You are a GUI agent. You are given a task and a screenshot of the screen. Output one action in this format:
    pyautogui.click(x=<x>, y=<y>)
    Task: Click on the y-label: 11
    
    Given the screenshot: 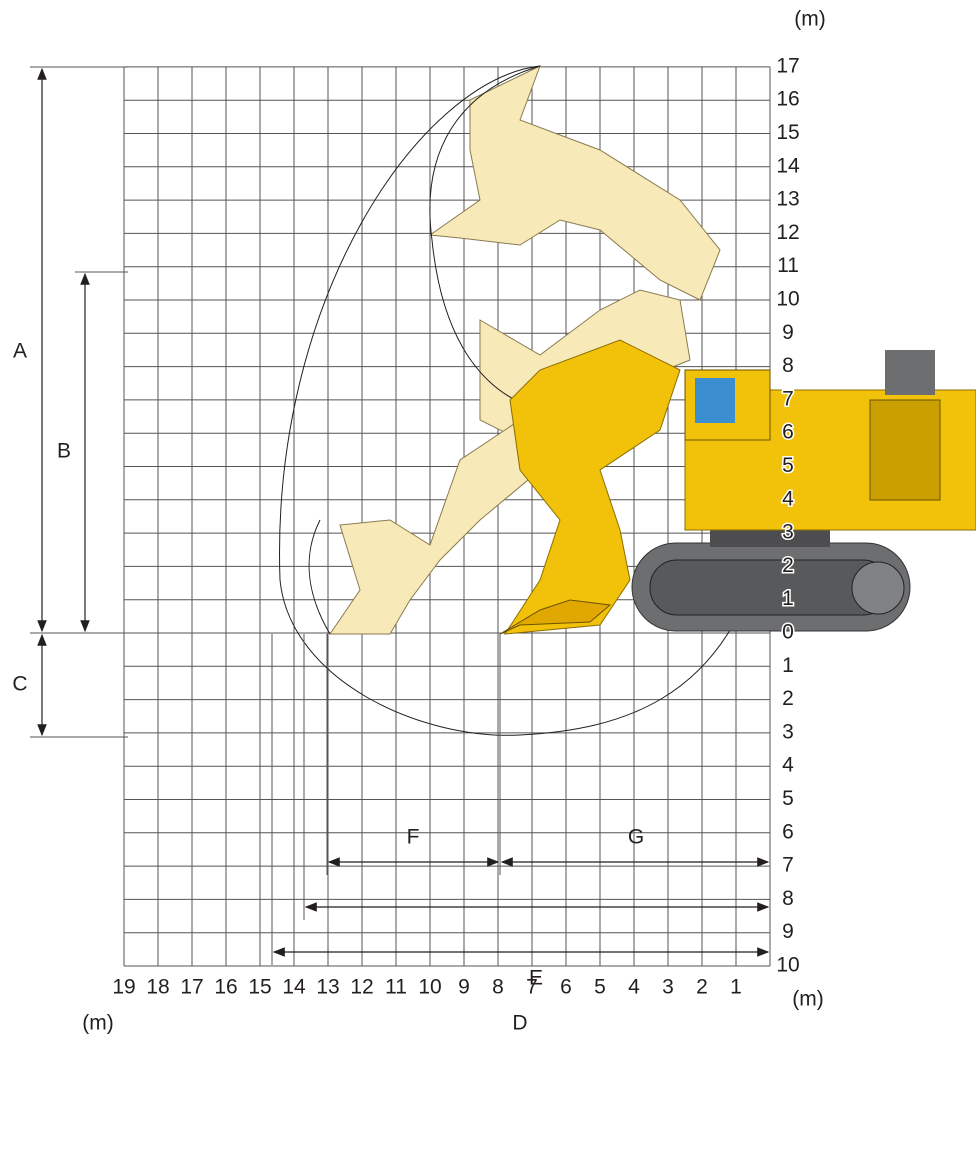 What is the action you would take?
    pyautogui.click(x=788, y=265)
    